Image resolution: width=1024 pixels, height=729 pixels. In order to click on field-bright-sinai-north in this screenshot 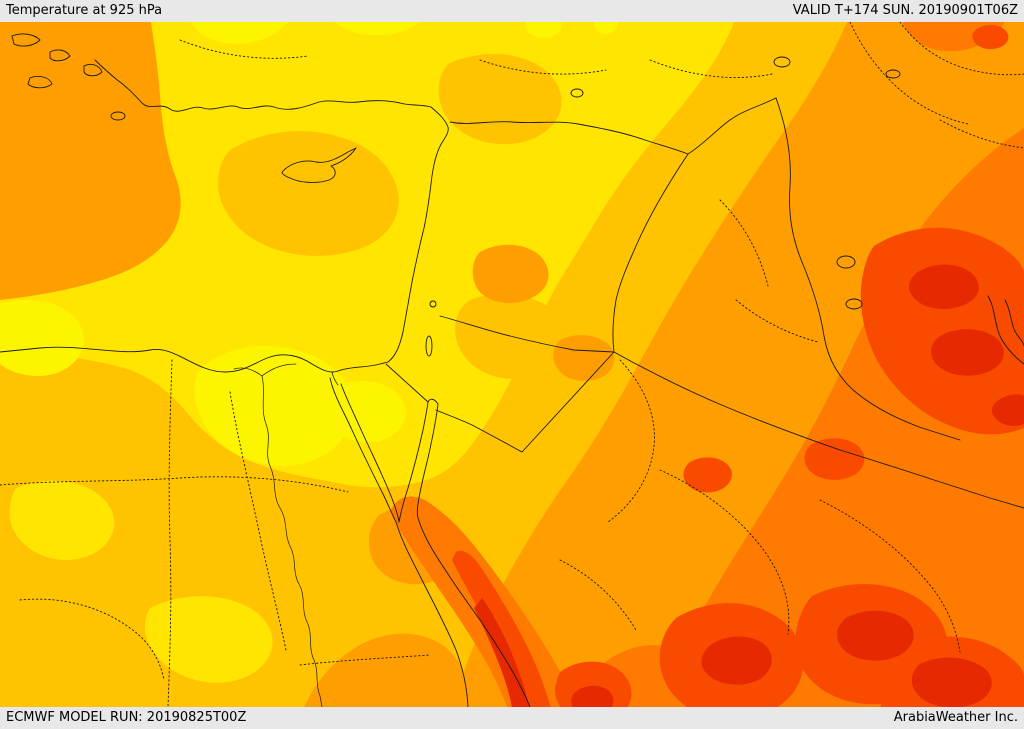, I will do `click(365, 412)`.